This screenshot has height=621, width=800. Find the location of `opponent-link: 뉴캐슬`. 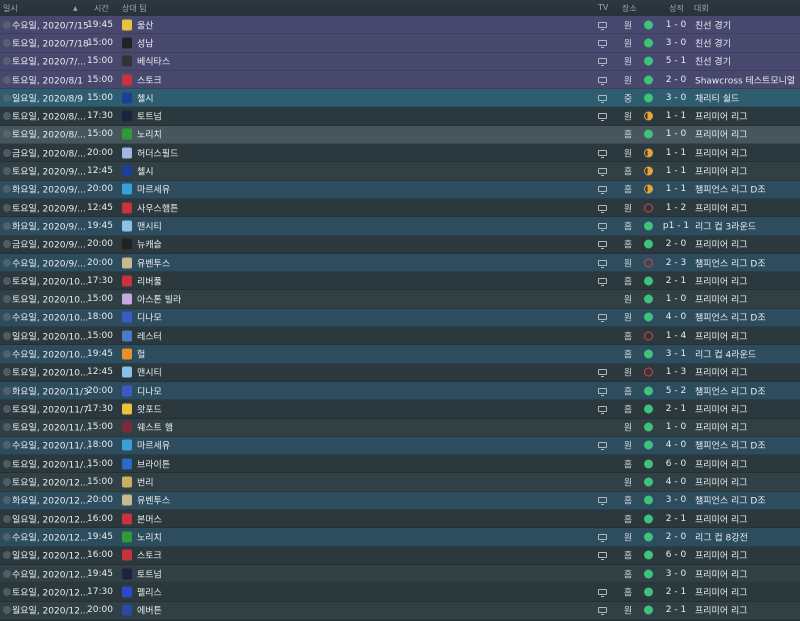

opponent-link: 뉴캐슬 is located at coordinates (149, 245).